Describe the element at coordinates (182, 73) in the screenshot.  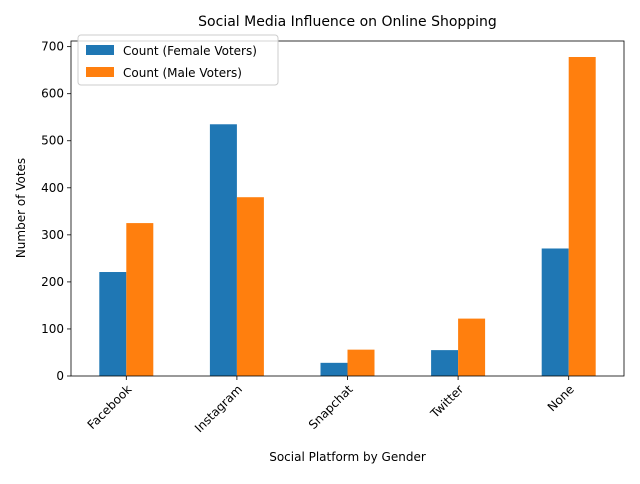
I see `legend-label-series-2: Count (Male Voters)` at that location.